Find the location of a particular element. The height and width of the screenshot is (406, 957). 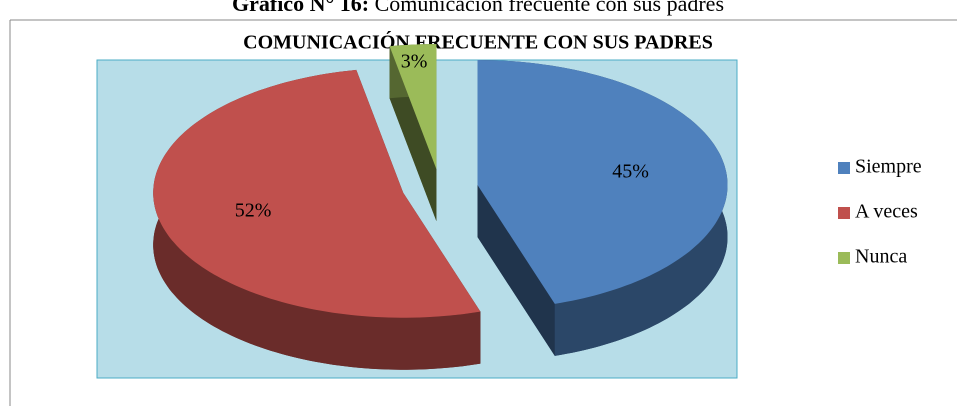

slice-side is located at coordinates (516, 270).